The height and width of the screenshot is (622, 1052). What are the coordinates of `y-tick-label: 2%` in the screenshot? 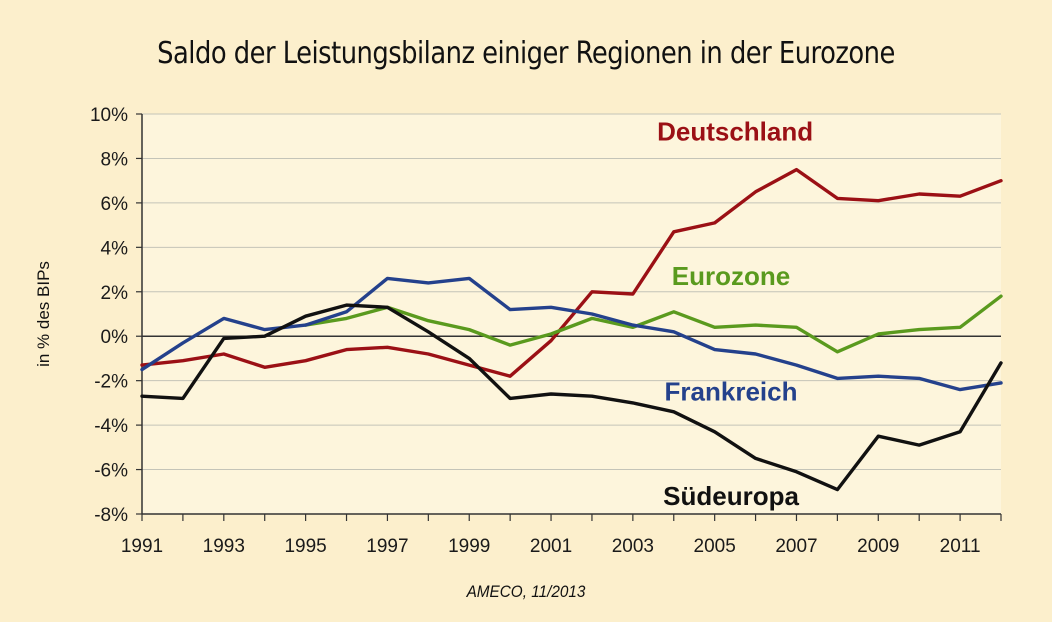 It's located at (115, 293).